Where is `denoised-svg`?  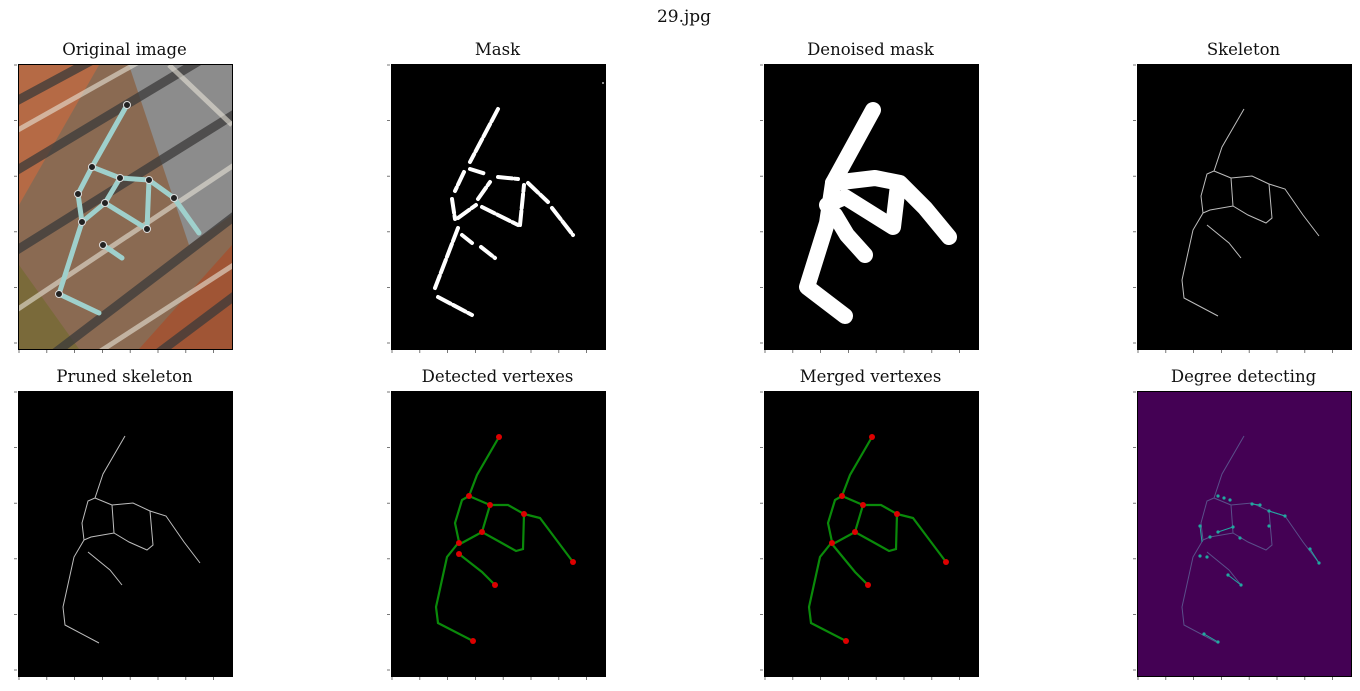 denoised-svg is located at coordinates (878, 213).